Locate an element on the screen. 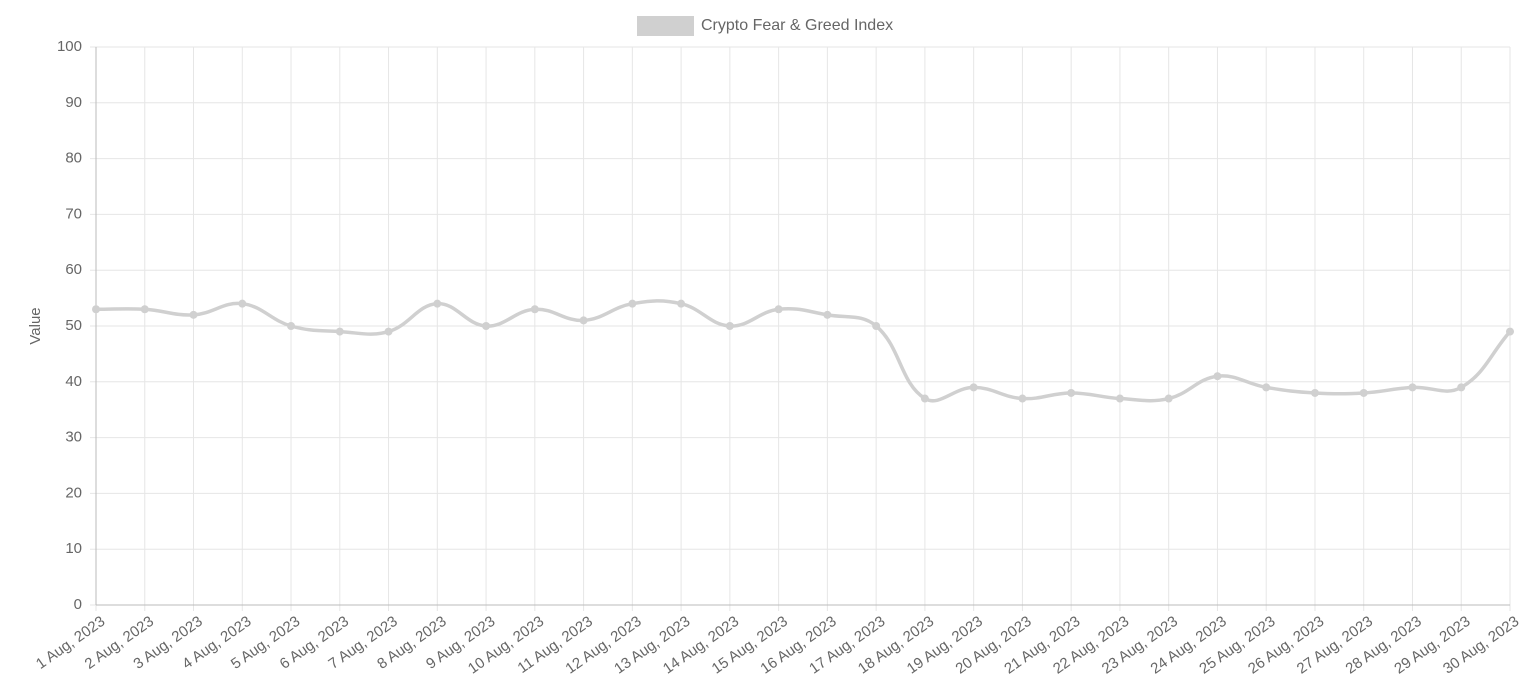 This screenshot has height=695, width=1536. y-tick-label: 10 is located at coordinates (73, 548).